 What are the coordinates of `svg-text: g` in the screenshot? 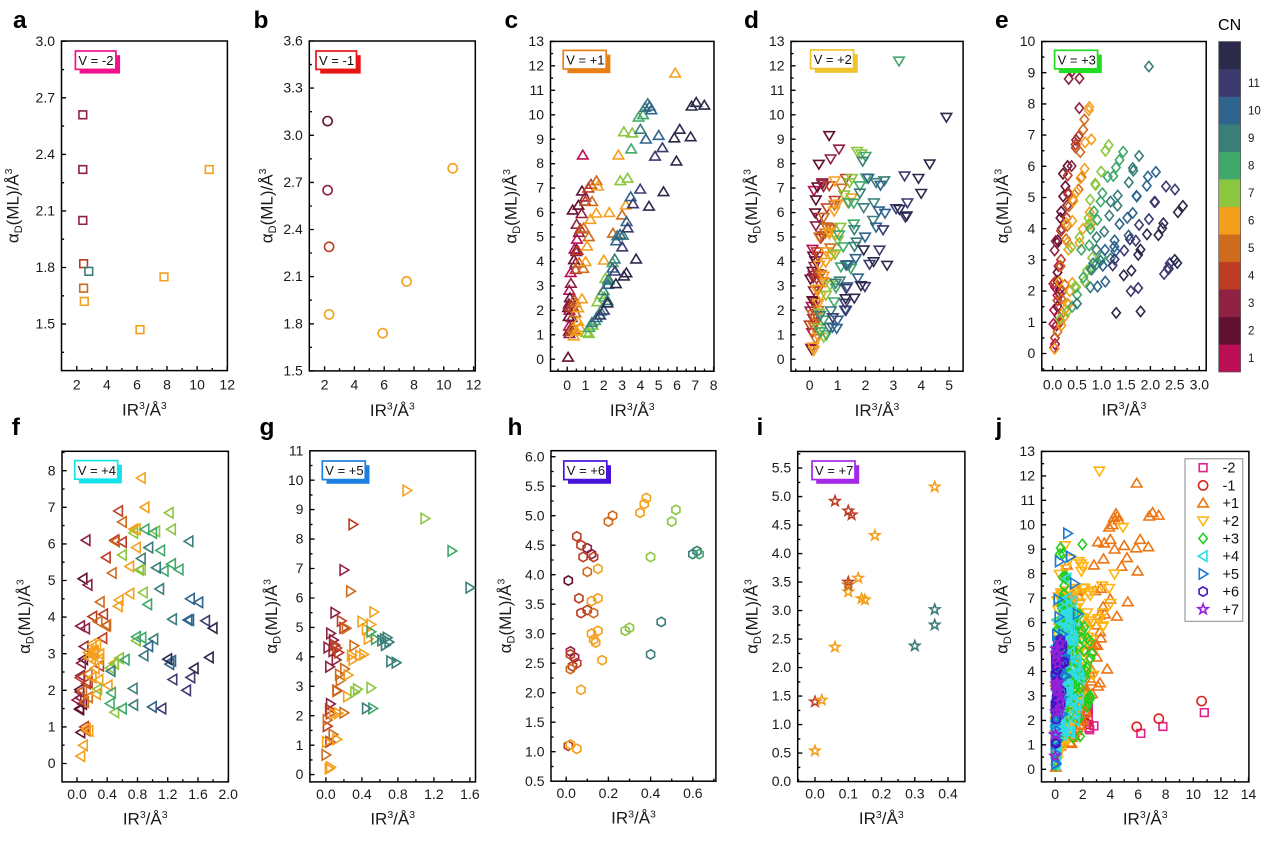 It's located at (267, 427).